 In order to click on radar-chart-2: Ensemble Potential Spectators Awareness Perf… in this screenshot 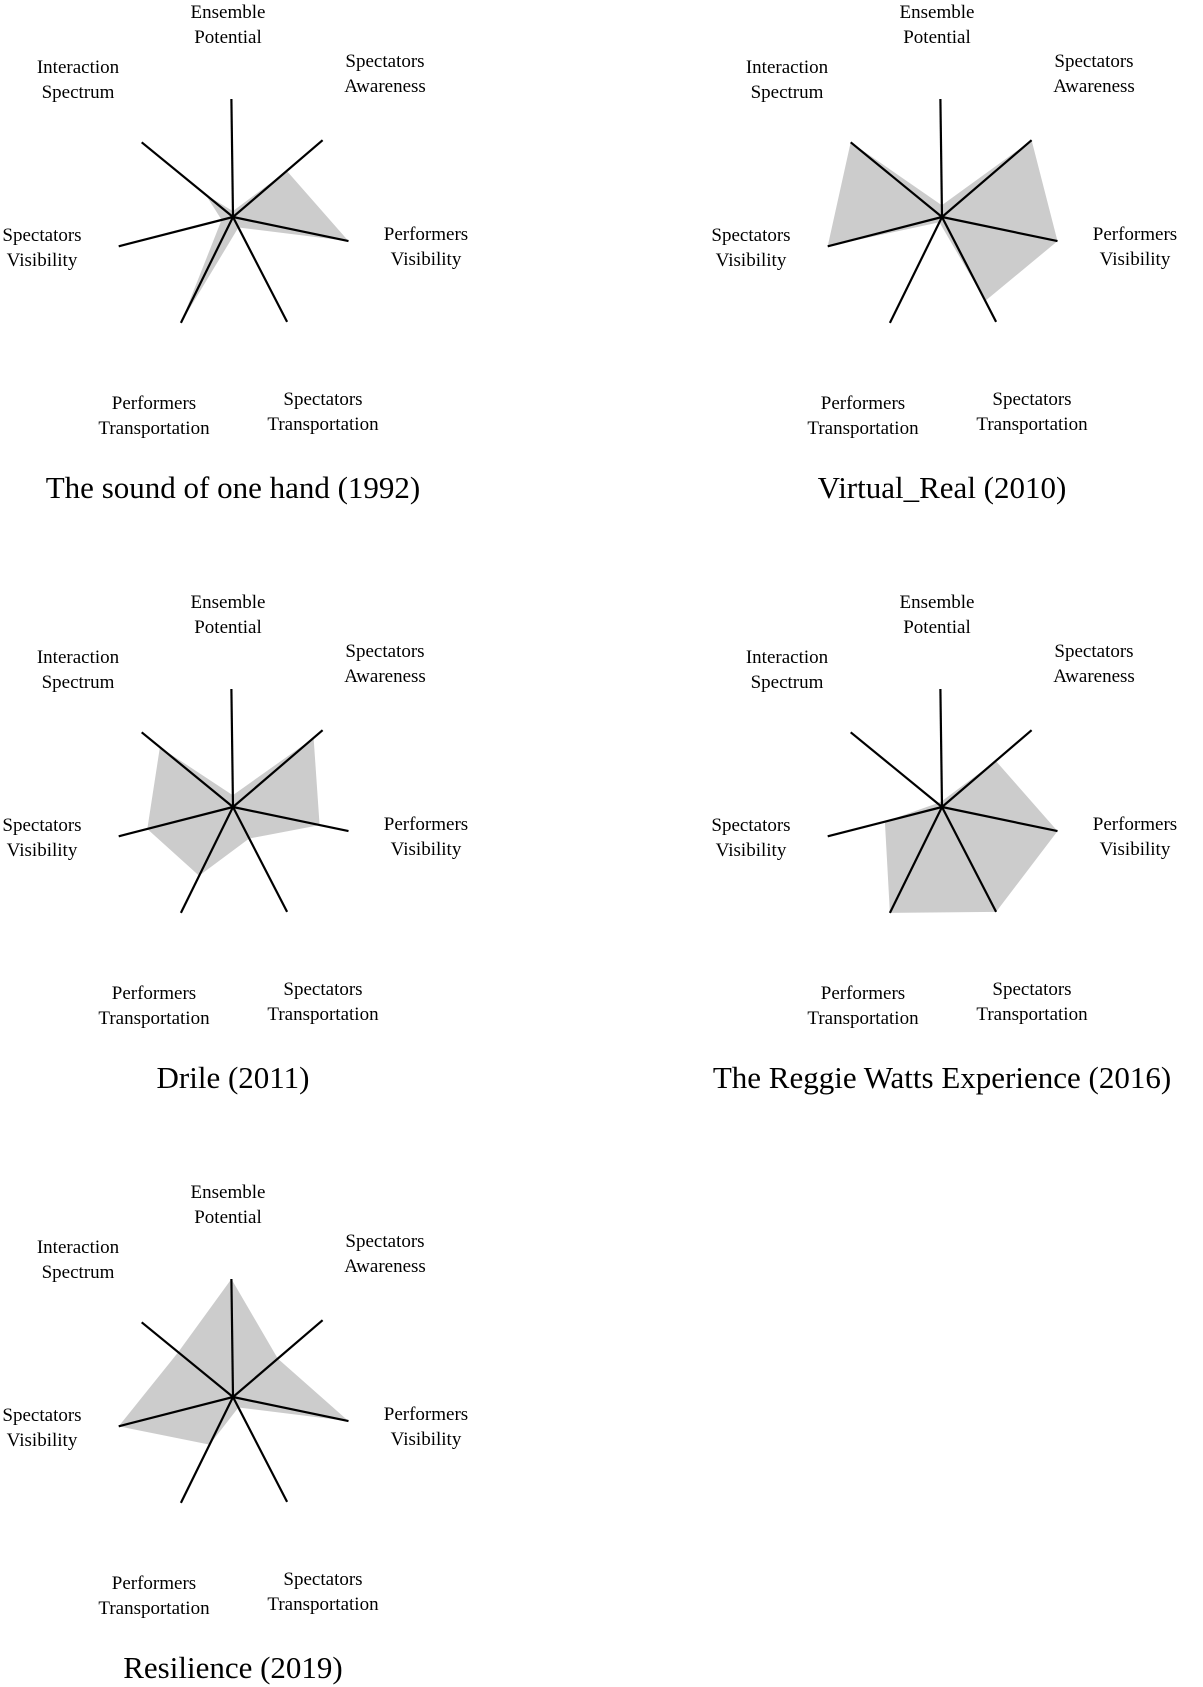, I will do `click(944, 253)`.